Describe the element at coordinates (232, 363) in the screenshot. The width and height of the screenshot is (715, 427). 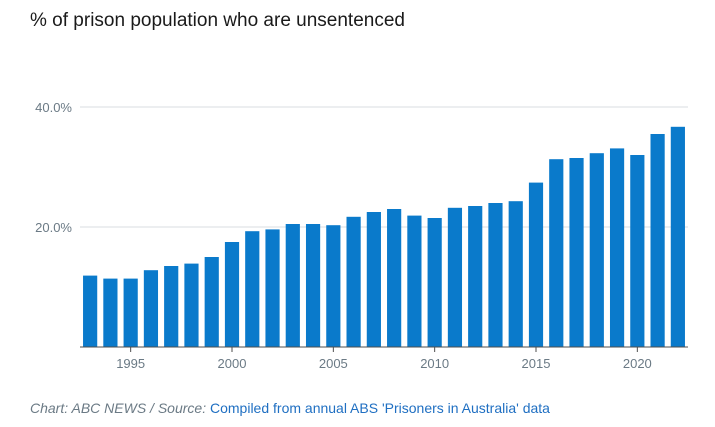
I see `x-tick-label-2000: 2000` at that location.